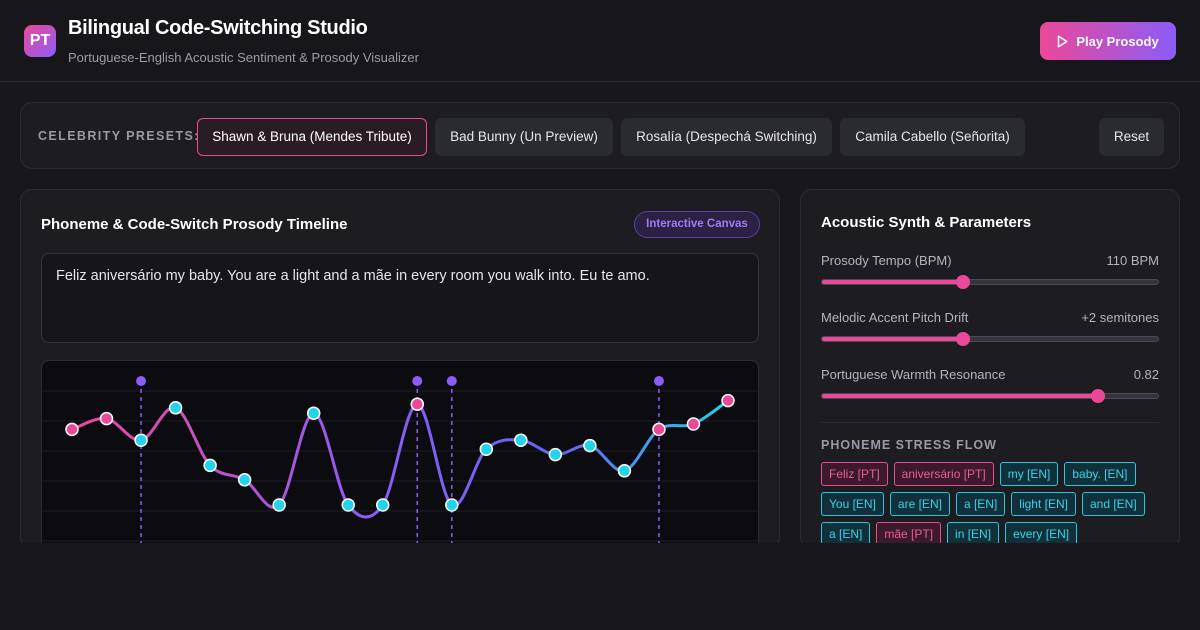  I want to click on tempo-slider-thumb, so click(963, 282).